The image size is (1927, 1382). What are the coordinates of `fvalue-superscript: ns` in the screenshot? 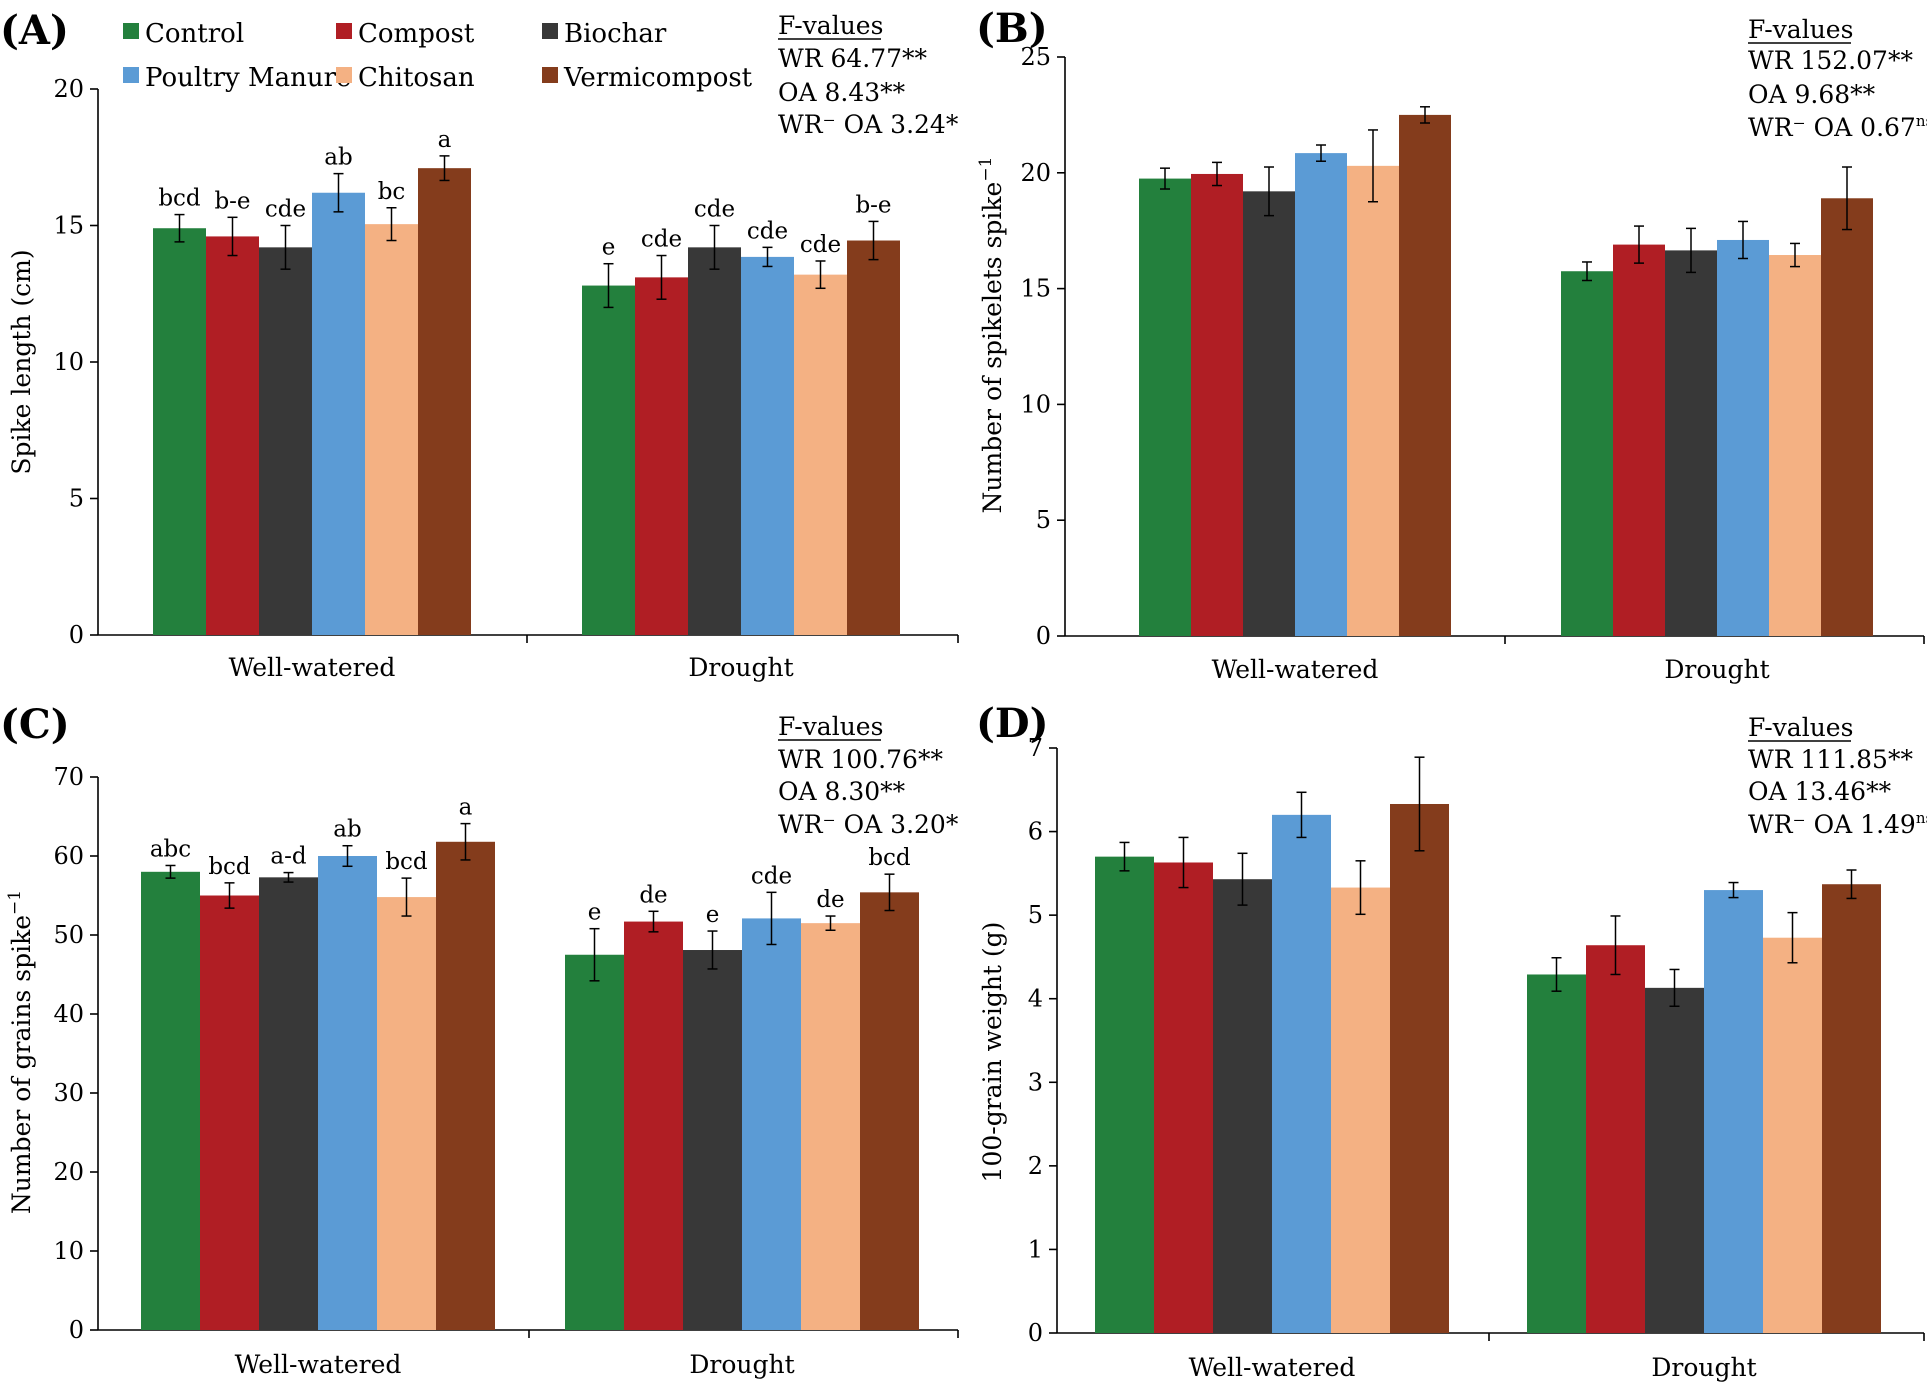 It's located at (1921, 121).